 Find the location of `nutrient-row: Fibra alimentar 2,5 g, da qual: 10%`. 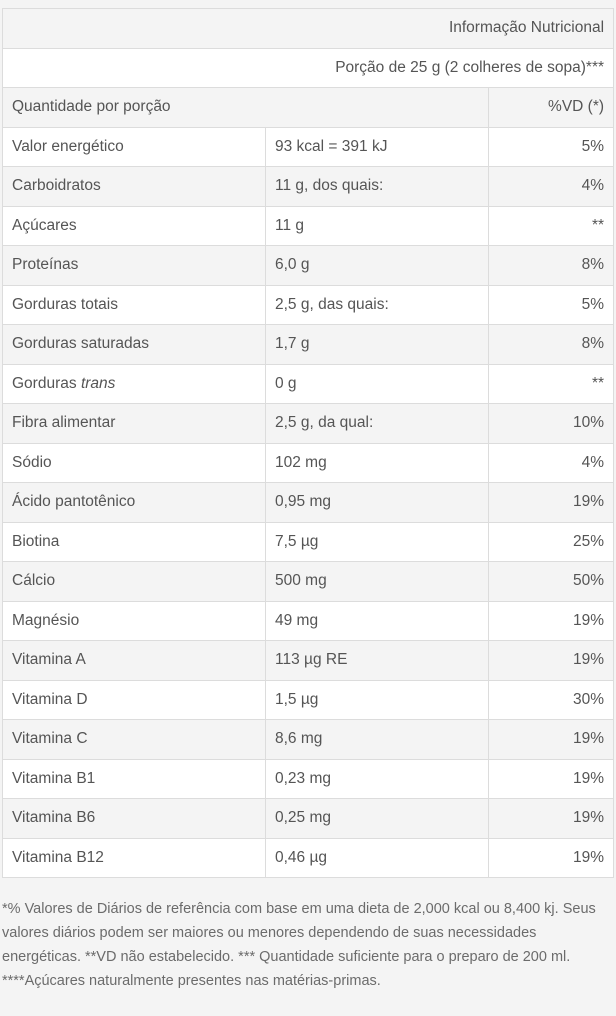

nutrient-row: Fibra alimentar 2,5 g, da qual: 10% is located at coordinates (308, 423).